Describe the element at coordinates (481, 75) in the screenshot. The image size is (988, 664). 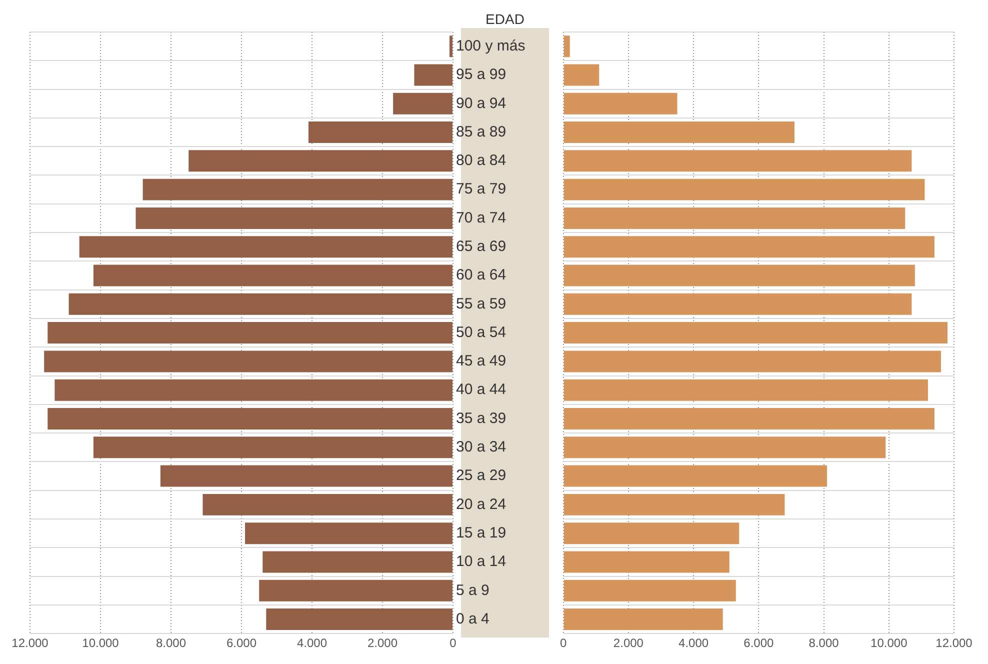
I see `y-tick-label: 95 a 99` at that location.